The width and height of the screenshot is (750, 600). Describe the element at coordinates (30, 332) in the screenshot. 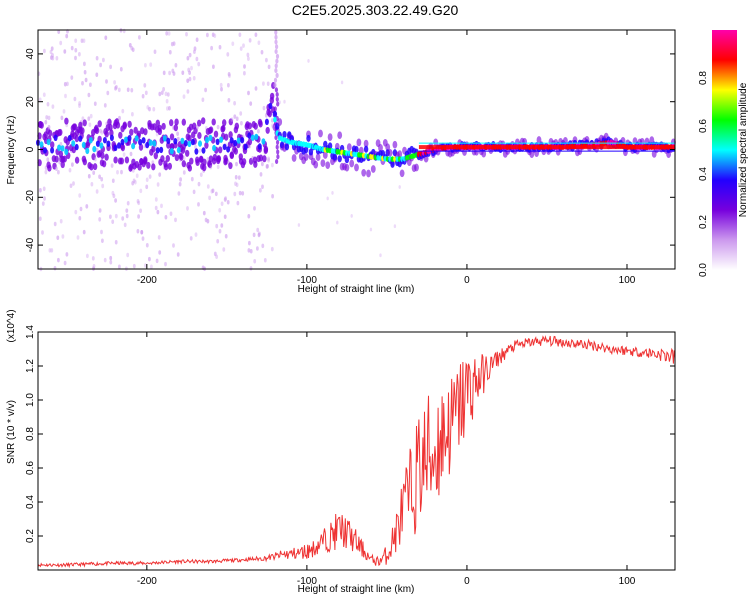

I see `y-tick-label: 1.4` at that location.